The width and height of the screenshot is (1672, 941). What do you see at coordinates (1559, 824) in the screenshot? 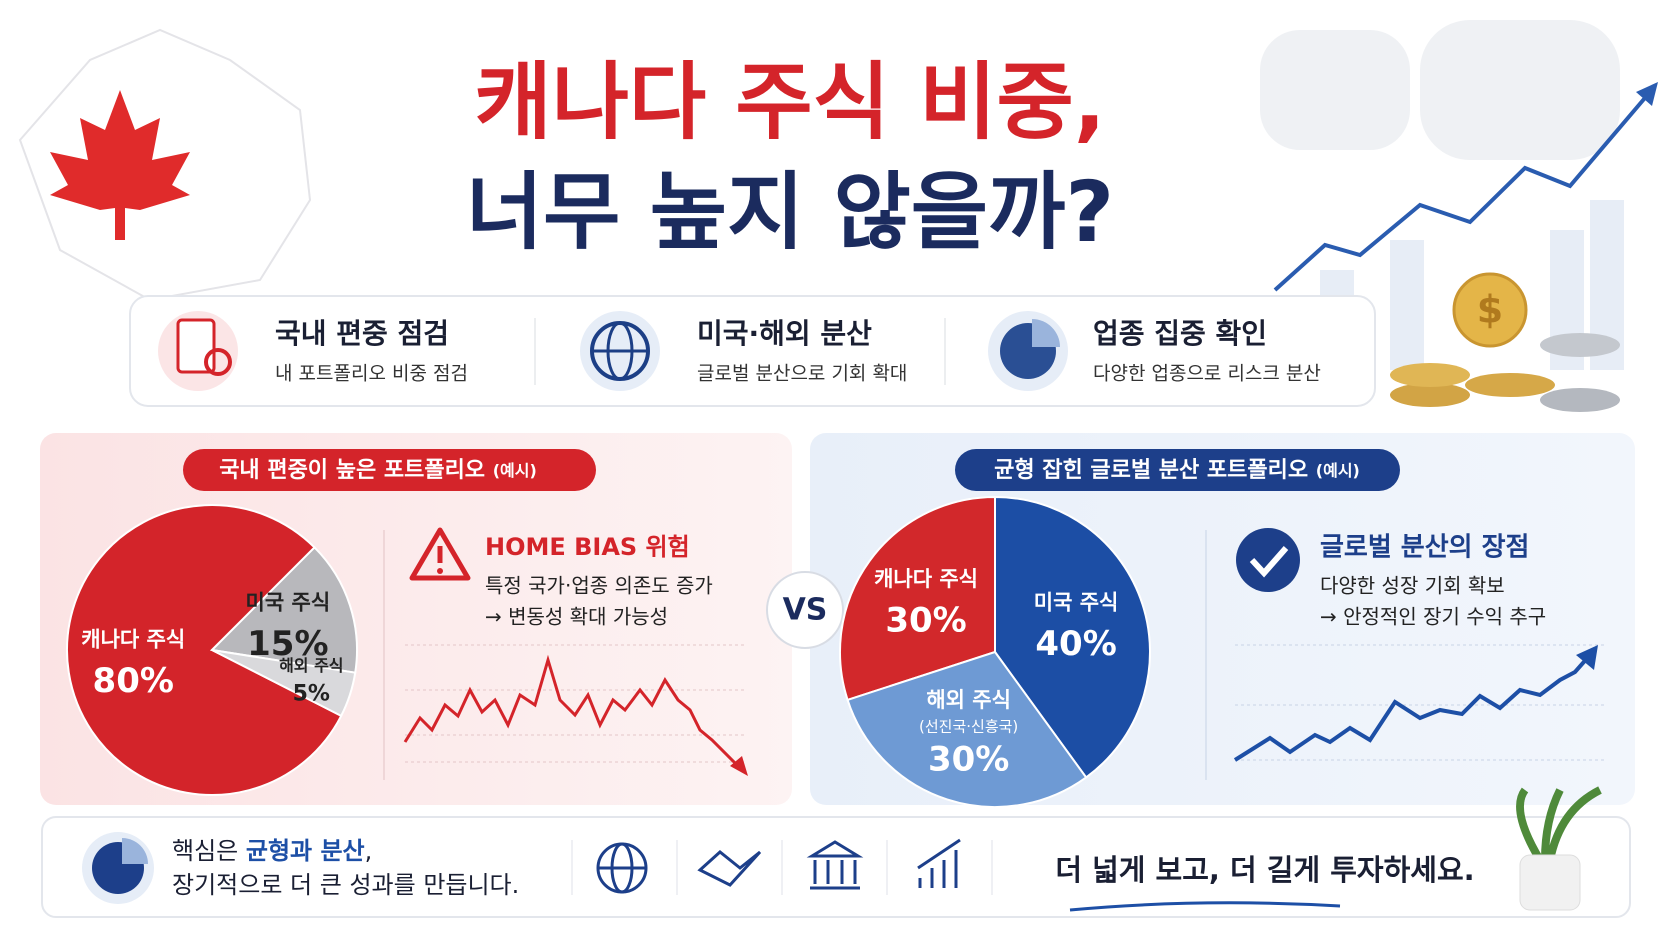
I see `plant` at bounding box center [1559, 824].